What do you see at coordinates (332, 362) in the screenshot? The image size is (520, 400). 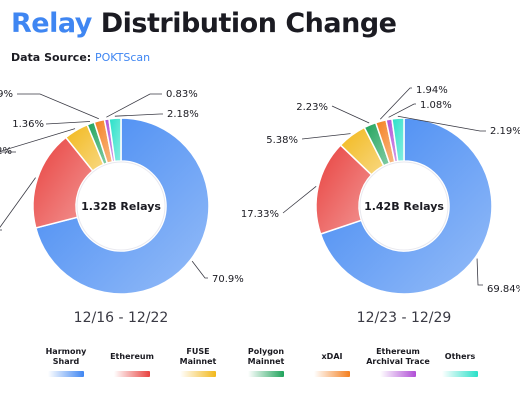 I see `legend-item: xDAI` at bounding box center [332, 362].